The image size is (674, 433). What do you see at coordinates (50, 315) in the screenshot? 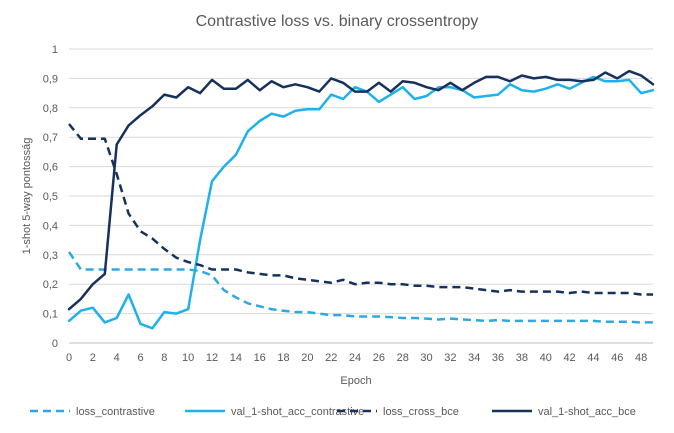
I see `y-tick-label: 0,1` at bounding box center [50, 315].